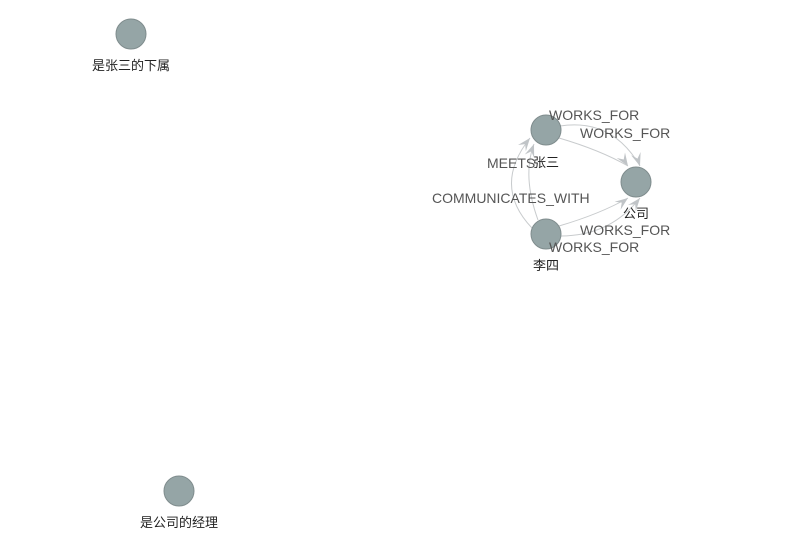  I want to click on node-manager: 是公司的经理, so click(179, 503).